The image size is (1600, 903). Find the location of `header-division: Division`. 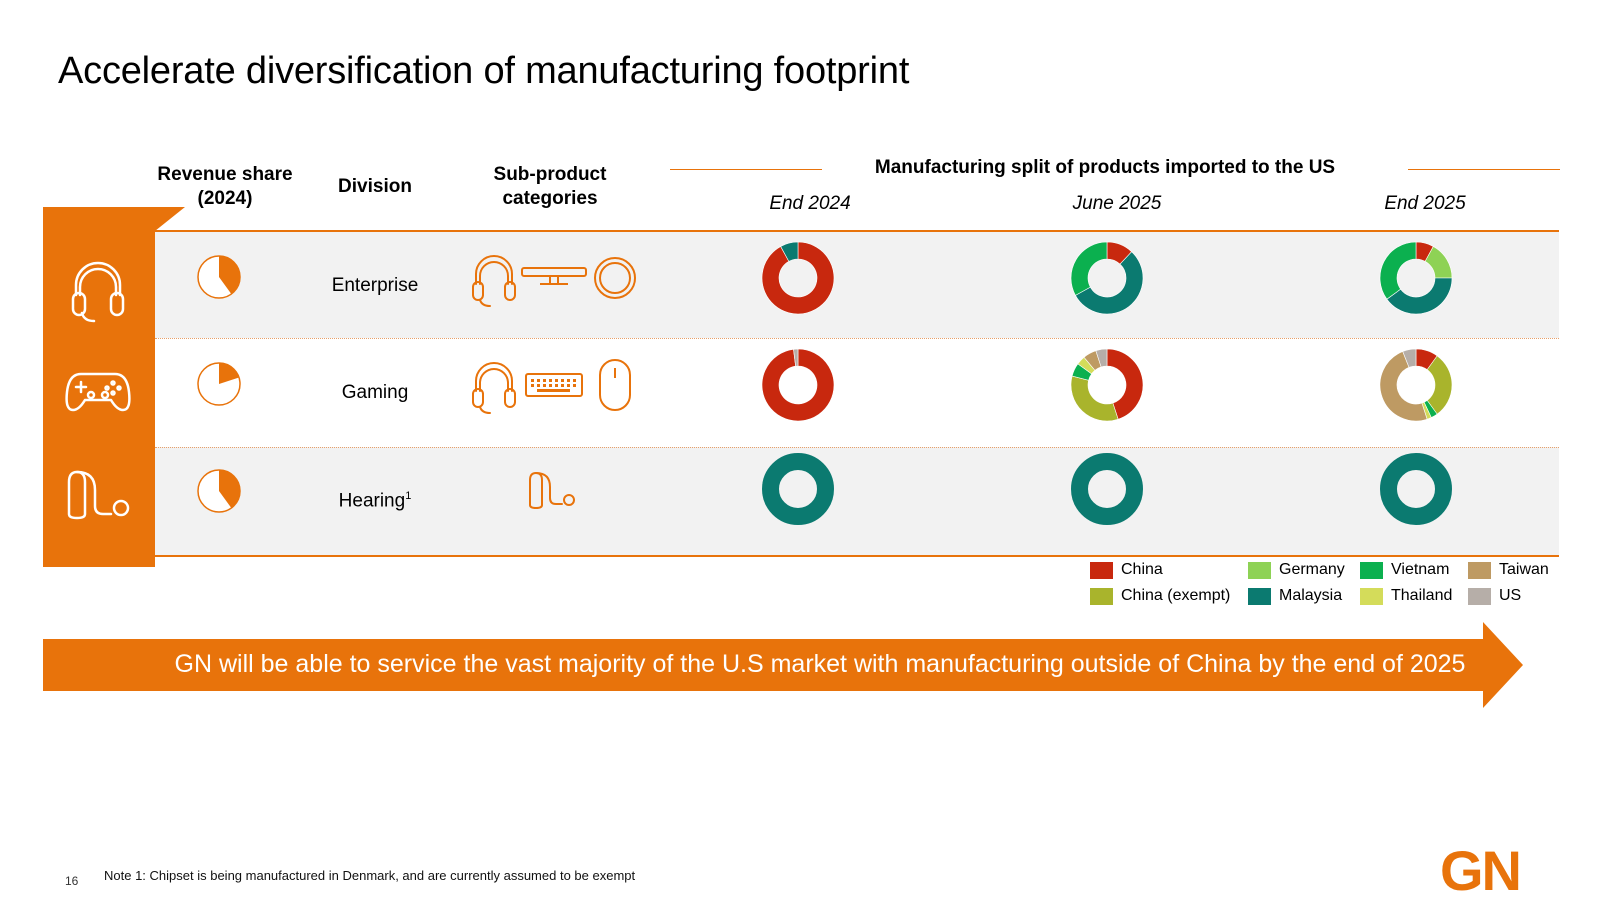

header-division: Division is located at coordinates (375, 186).